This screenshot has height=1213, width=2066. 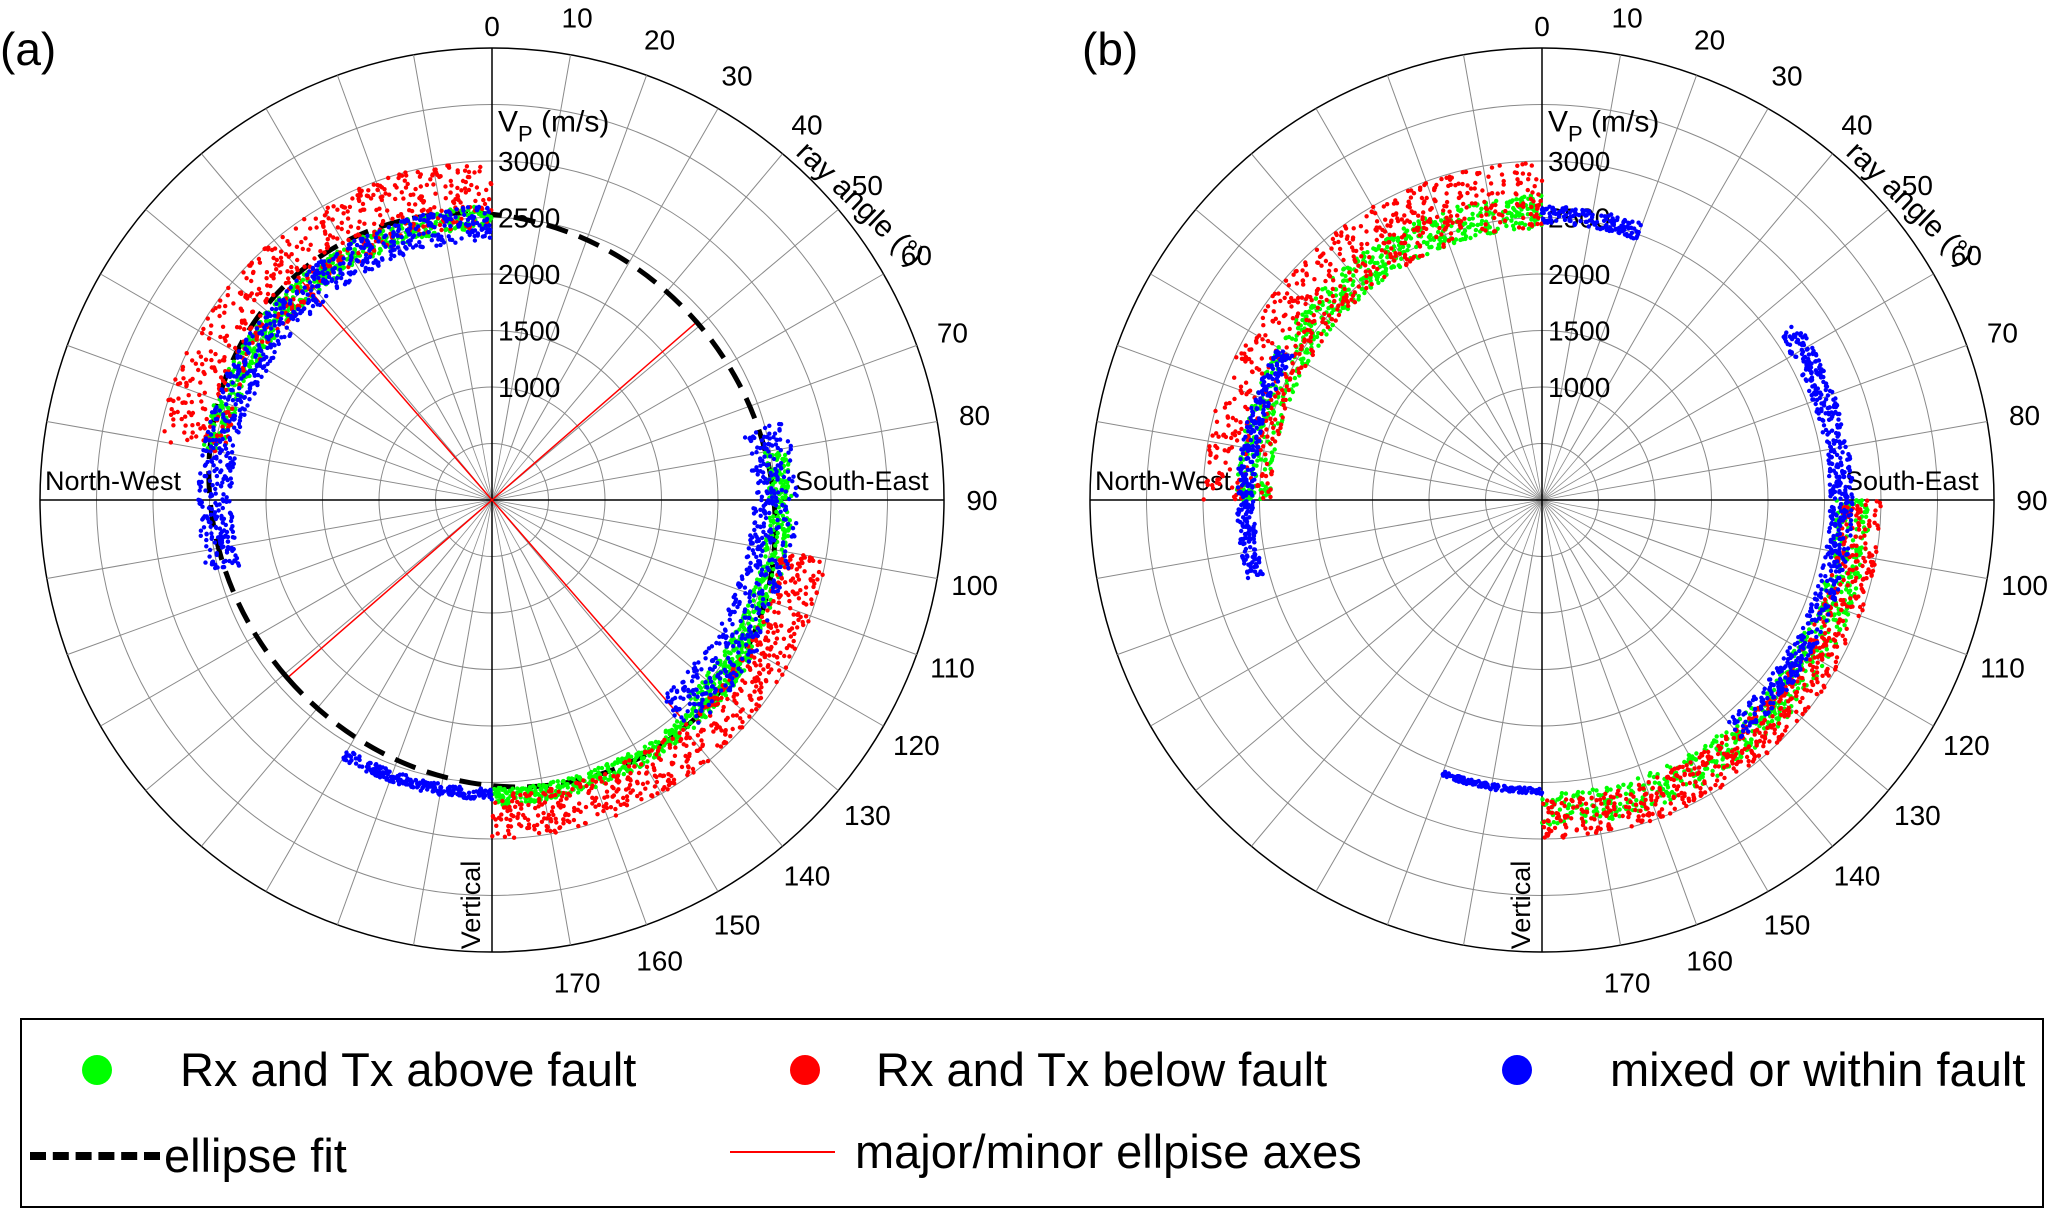 I want to click on angle-tick-label: 70, so click(x=2002, y=332).